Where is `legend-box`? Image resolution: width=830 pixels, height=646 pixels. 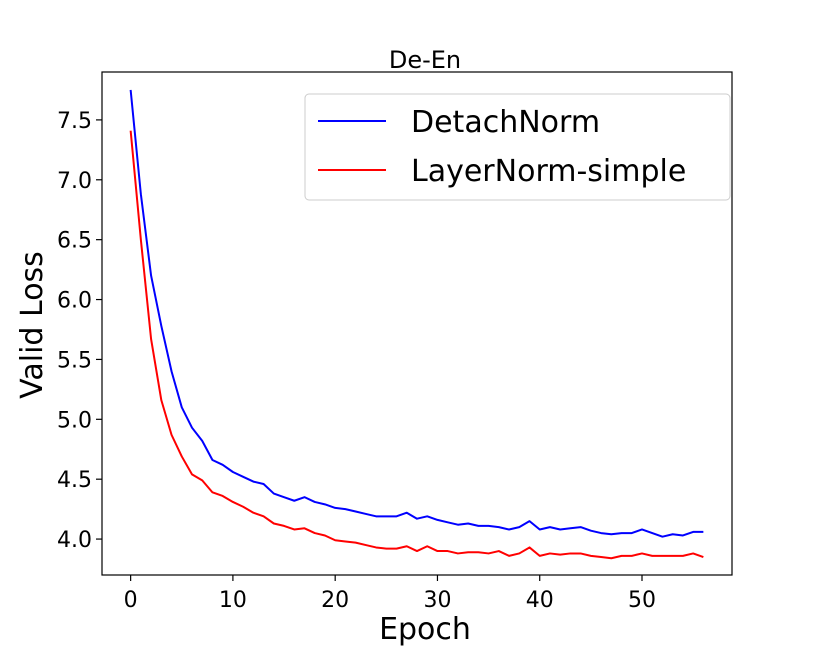
legend-box is located at coordinates (517, 147).